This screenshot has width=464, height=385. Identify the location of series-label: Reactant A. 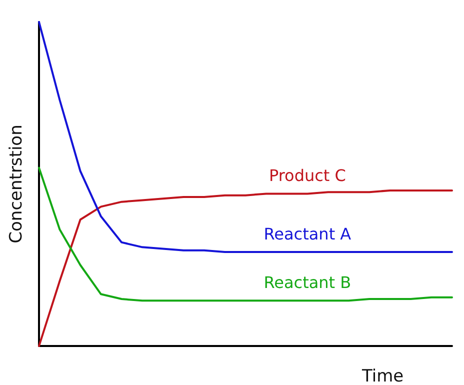
(308, 234).